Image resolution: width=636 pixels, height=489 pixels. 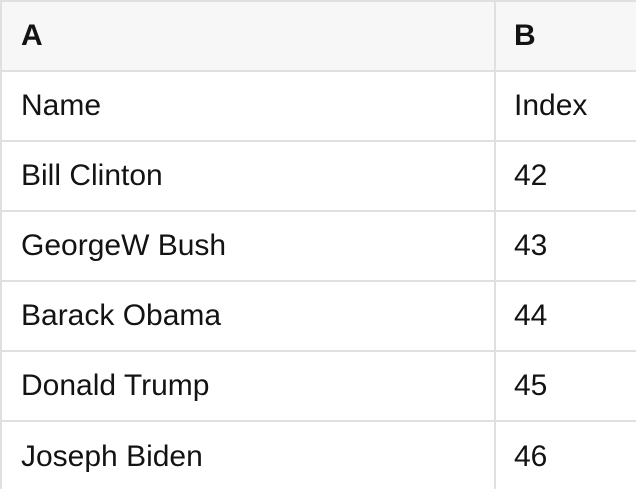 I want to click on cell-b: 44, so click(x=531, y=315).